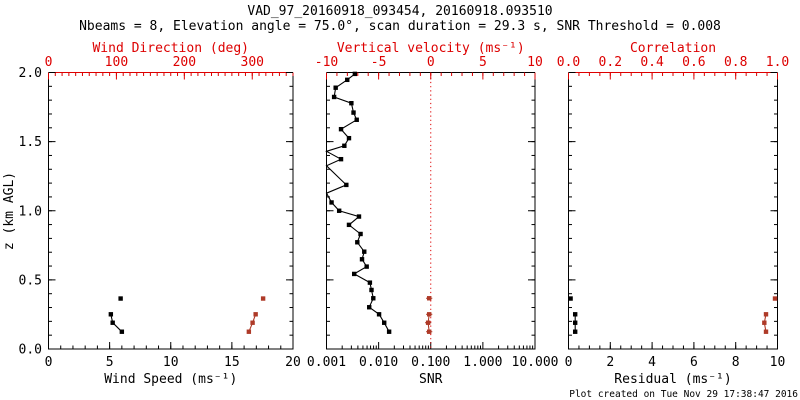 The width and height of the screenshot is (800, 400). I want to click on x-tick-label: 5, so click(110, 362).